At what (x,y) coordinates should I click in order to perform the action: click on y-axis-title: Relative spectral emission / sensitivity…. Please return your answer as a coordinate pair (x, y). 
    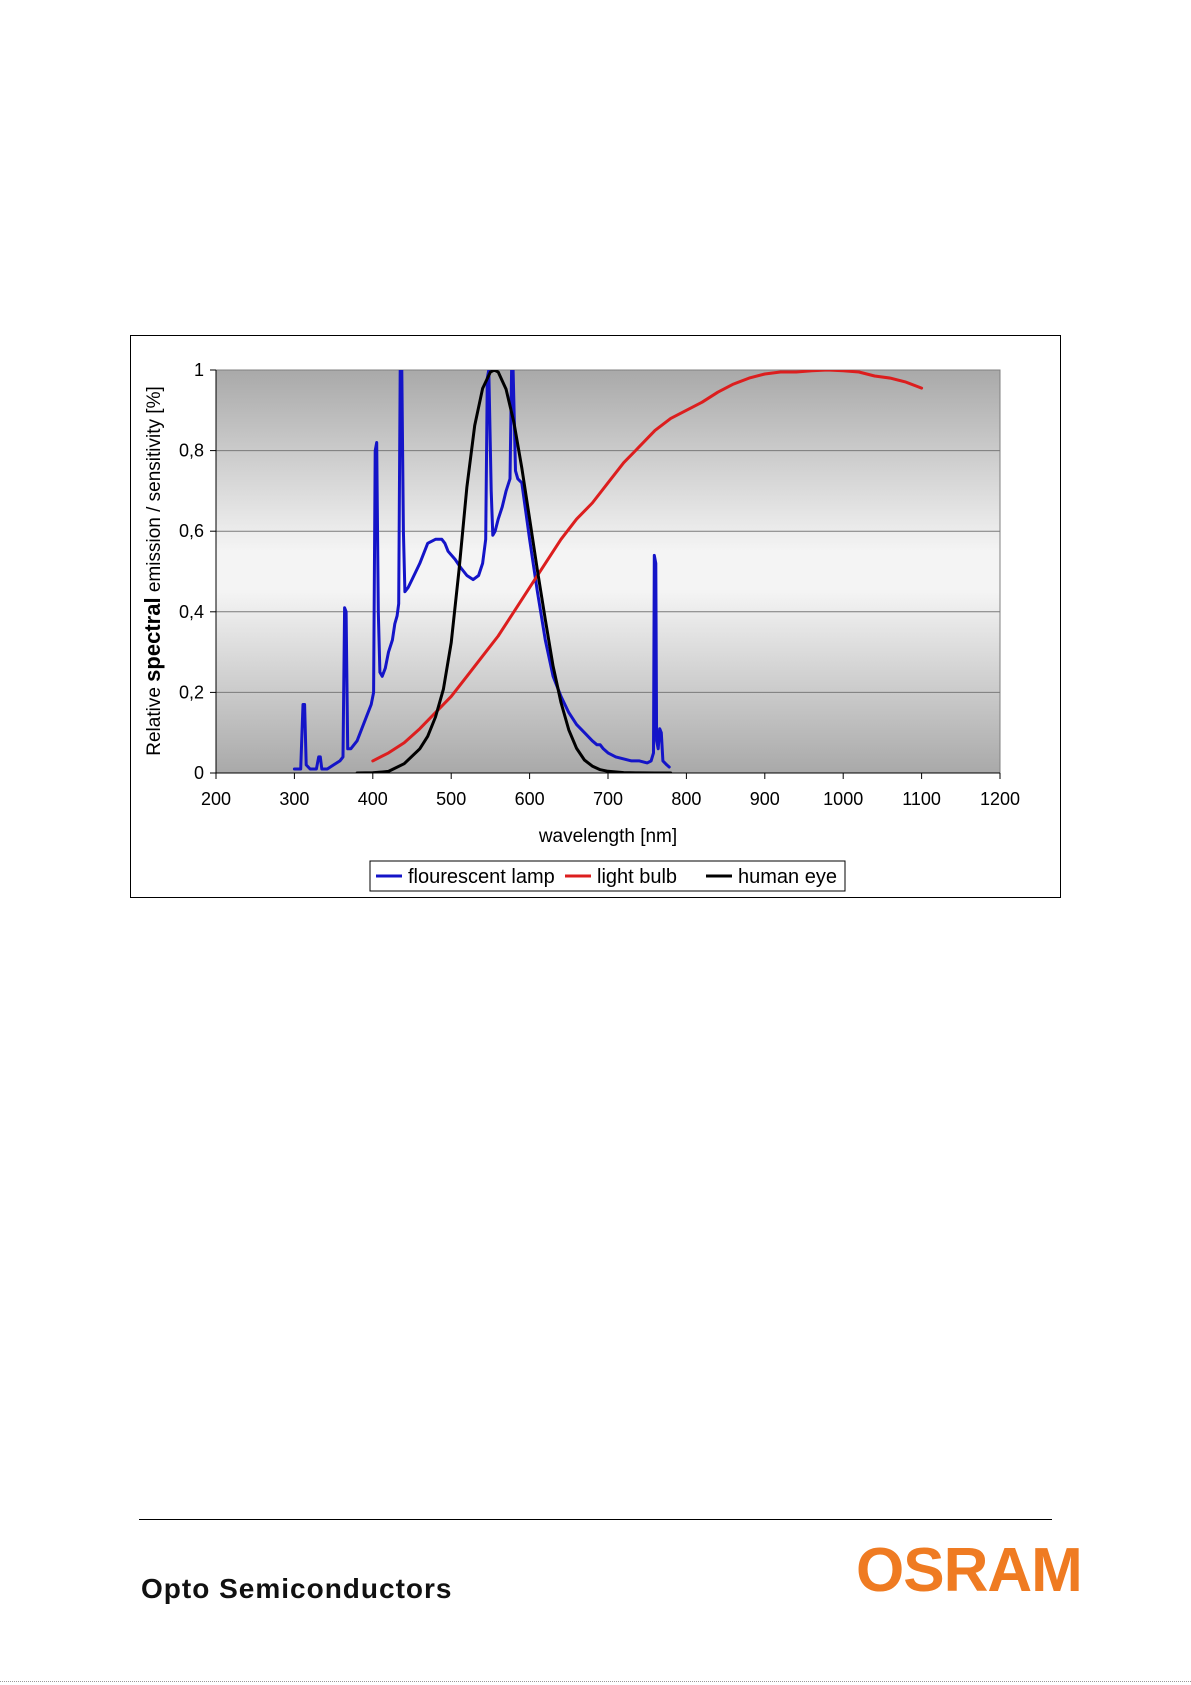
    Looking at the image, I should click on (152, 570).